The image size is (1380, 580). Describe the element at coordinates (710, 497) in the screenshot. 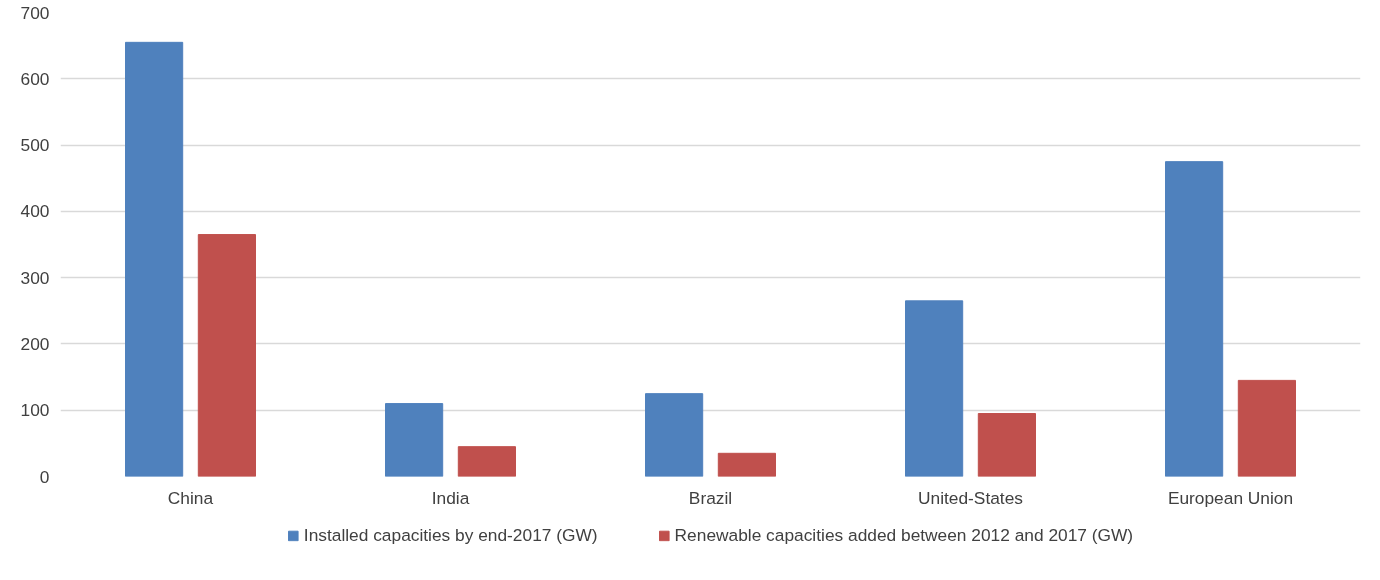

I see `x-tick-label: Brazil` at that location.